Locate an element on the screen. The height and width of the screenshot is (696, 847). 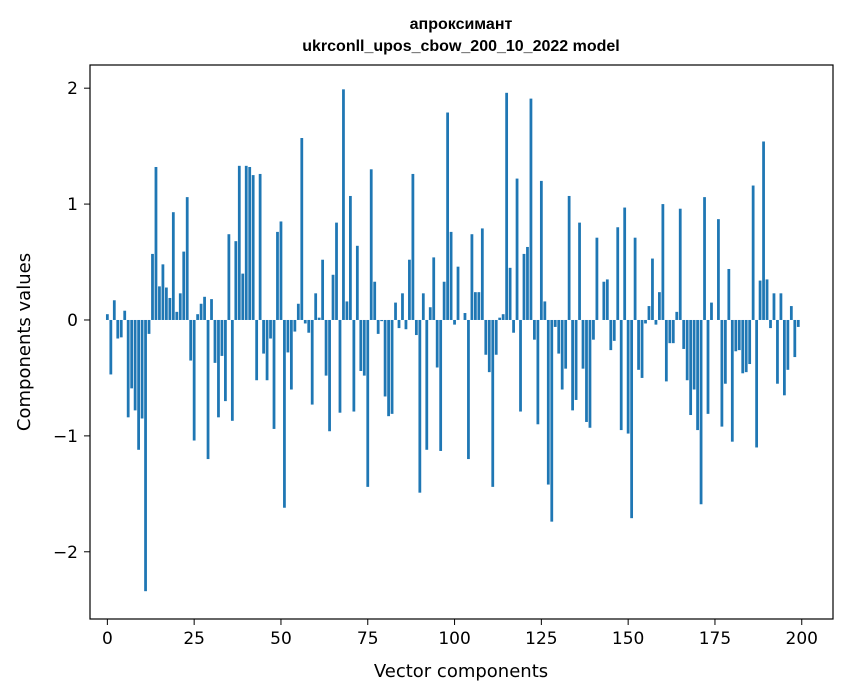
chart-subtitle: ukrconll_upos_cbow_200_10_2022 model is located at coordinates (460, 46).